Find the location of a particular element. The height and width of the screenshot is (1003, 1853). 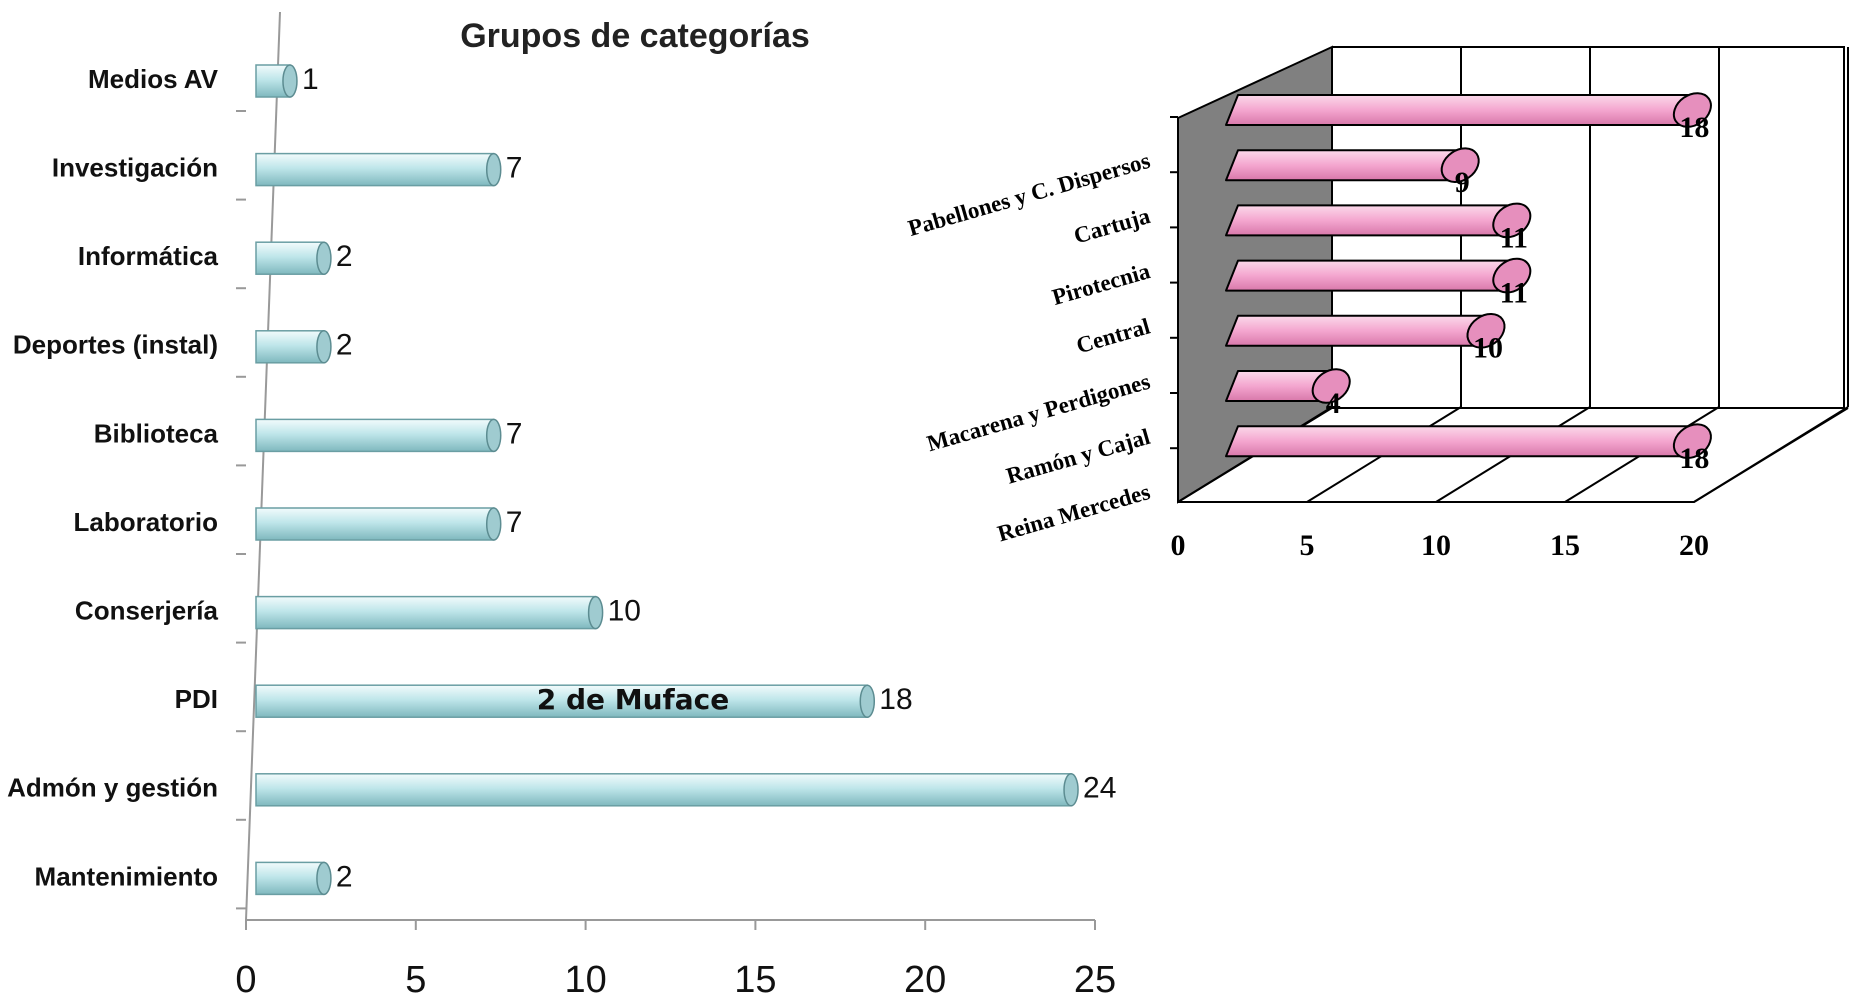

value-label: 1 is located at coordinates (310, 79).